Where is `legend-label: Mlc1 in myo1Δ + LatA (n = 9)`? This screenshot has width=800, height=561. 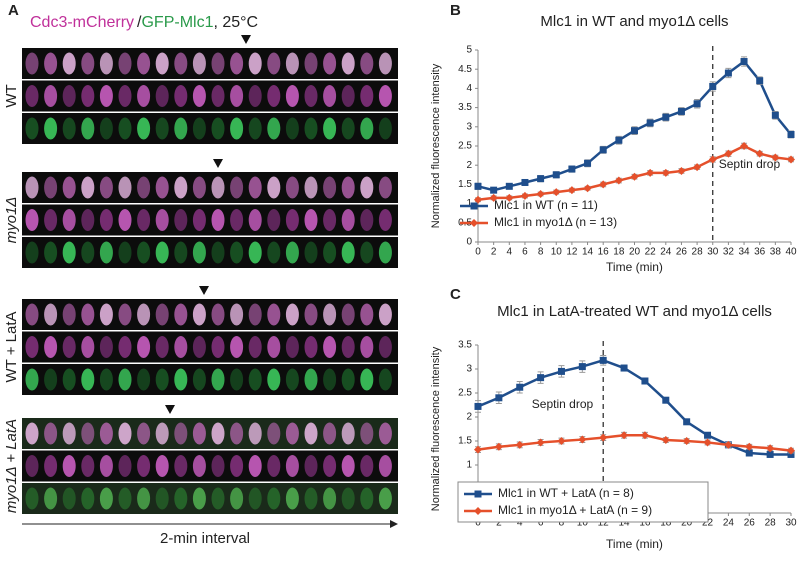 legend-label: Mlc1 in myo1Δ + LatA (n = 9) is located at coordinates (575, 510).